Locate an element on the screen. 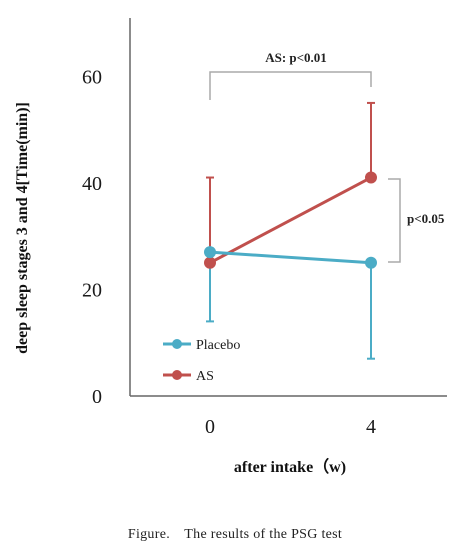  x-tick-label: 4 is located at coordinates (371, 427).